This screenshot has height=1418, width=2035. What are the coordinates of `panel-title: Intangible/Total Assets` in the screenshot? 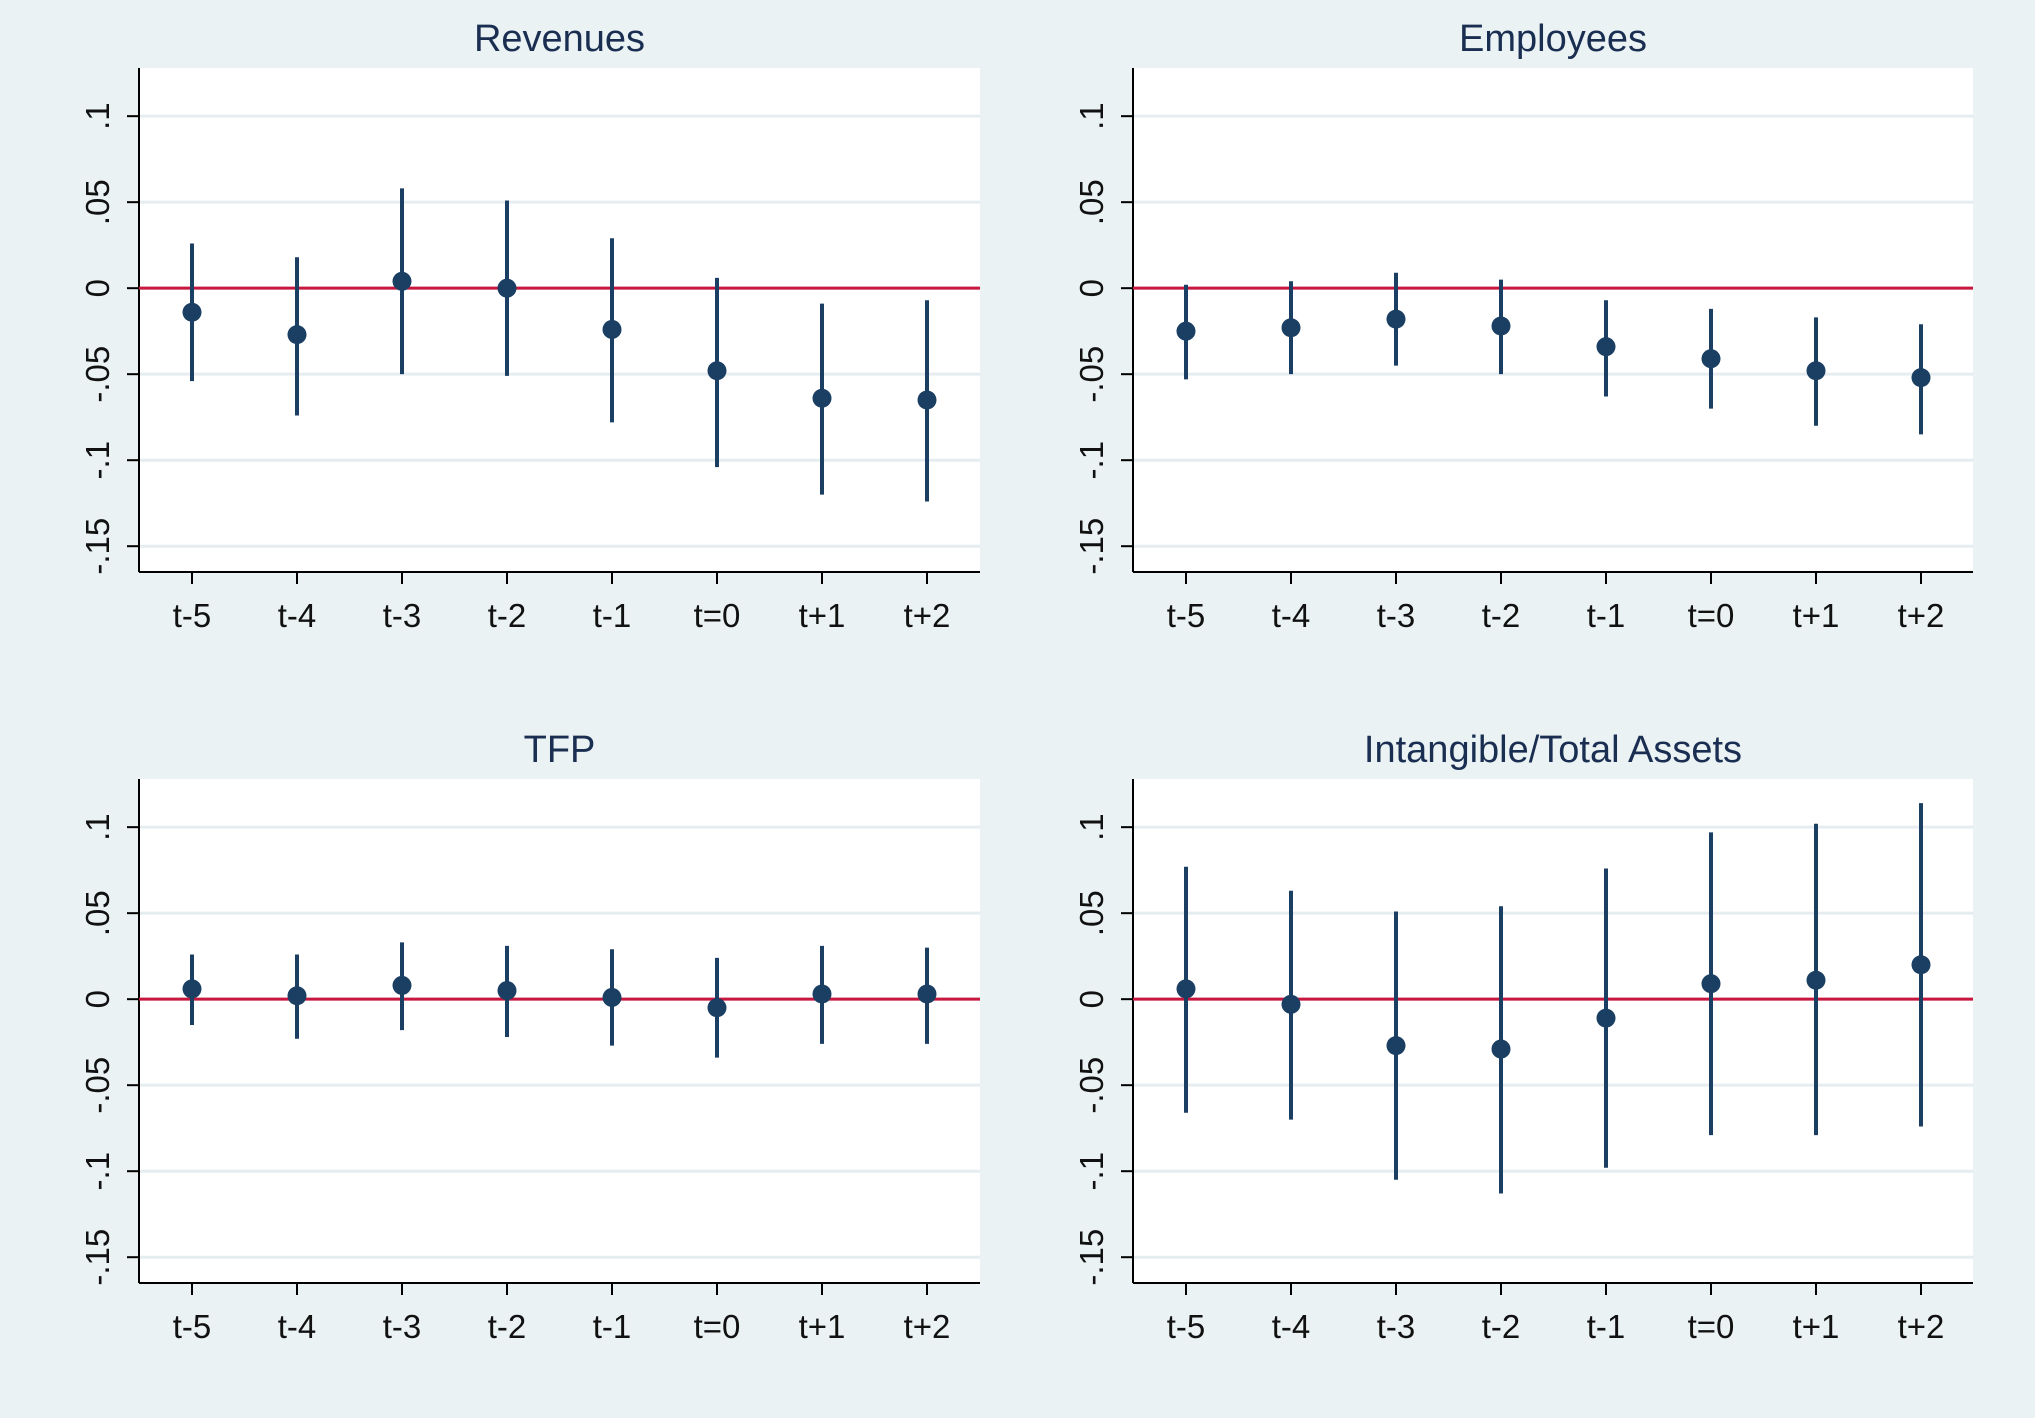 It's located at (1553, 750).